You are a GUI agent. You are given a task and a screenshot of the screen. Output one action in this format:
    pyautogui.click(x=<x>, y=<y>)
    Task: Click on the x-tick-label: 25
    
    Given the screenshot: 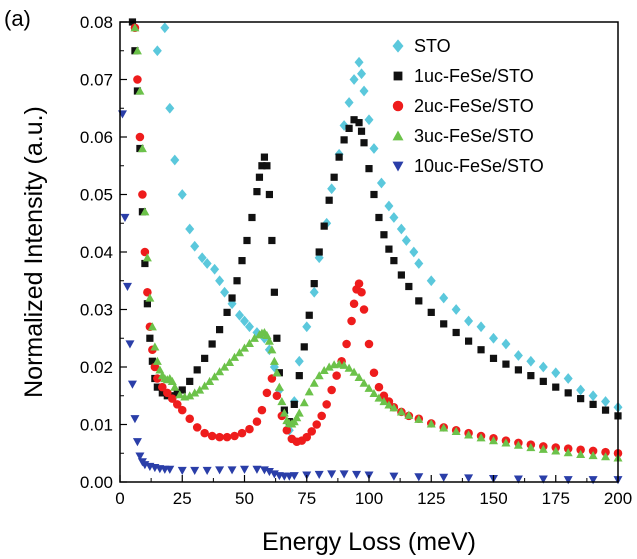 What is the action you would take?
    pyautogui.click(x=182, y=498)
    